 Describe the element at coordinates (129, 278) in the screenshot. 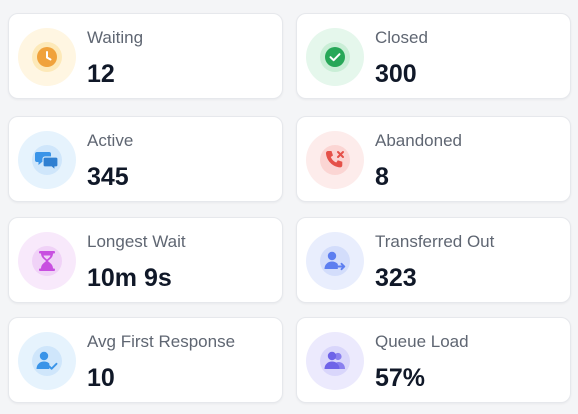

I see `stat-value: 10m 9s` at that location.